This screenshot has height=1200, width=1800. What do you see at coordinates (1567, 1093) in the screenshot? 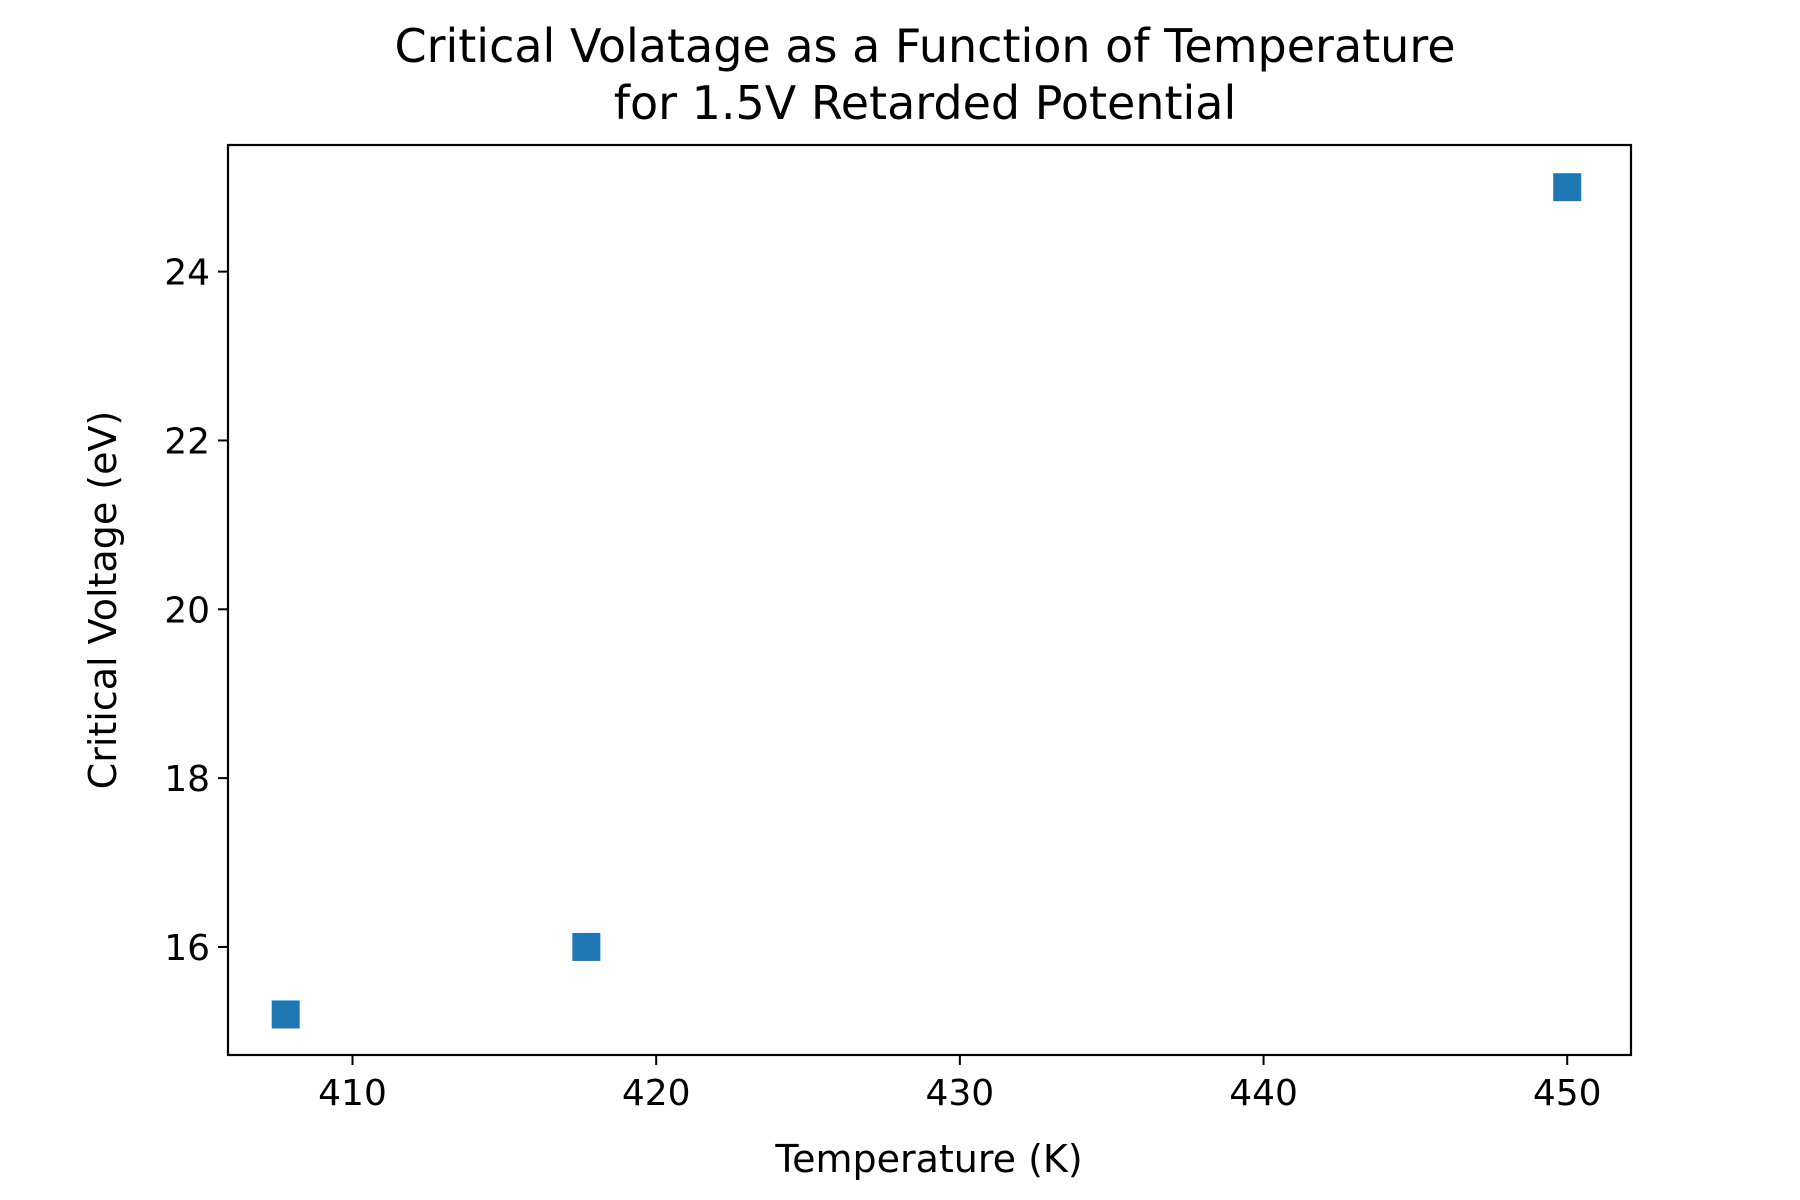
I see `x-tick-label: 450` at bounding box center [1567, 1093].